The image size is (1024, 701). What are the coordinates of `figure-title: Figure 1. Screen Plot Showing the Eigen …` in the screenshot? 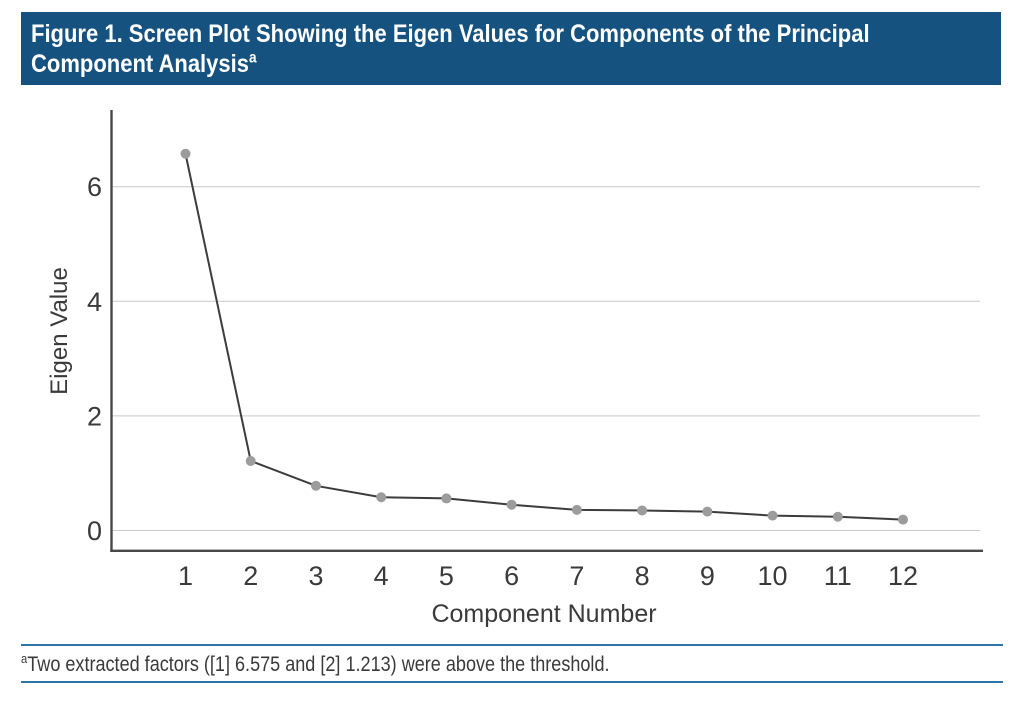 It's located at (453, 49).